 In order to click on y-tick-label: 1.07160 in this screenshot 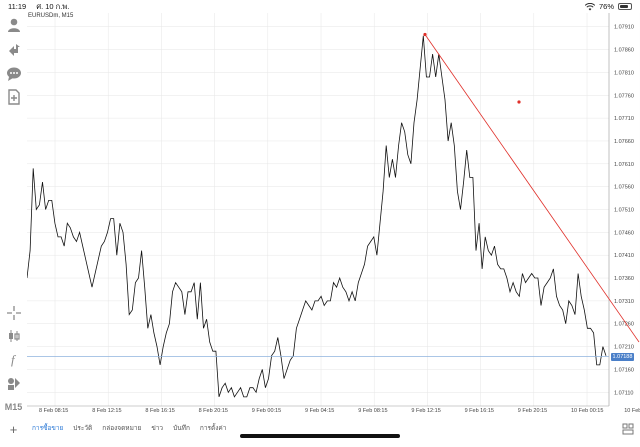, I will do `click(624, 370)`.